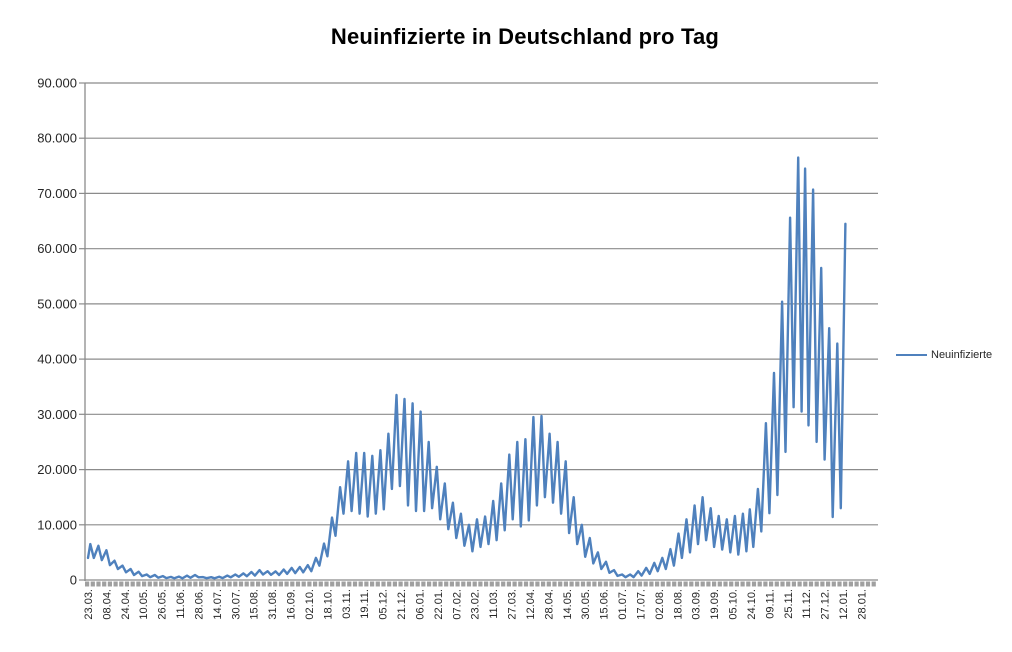 The height and width of the screenshot is (652, 1012). Describe the element at coordinates (525, 36) in the screenshot. I see `chart-title: Neuinfizierte in Deutschland pro Tag` at that location.